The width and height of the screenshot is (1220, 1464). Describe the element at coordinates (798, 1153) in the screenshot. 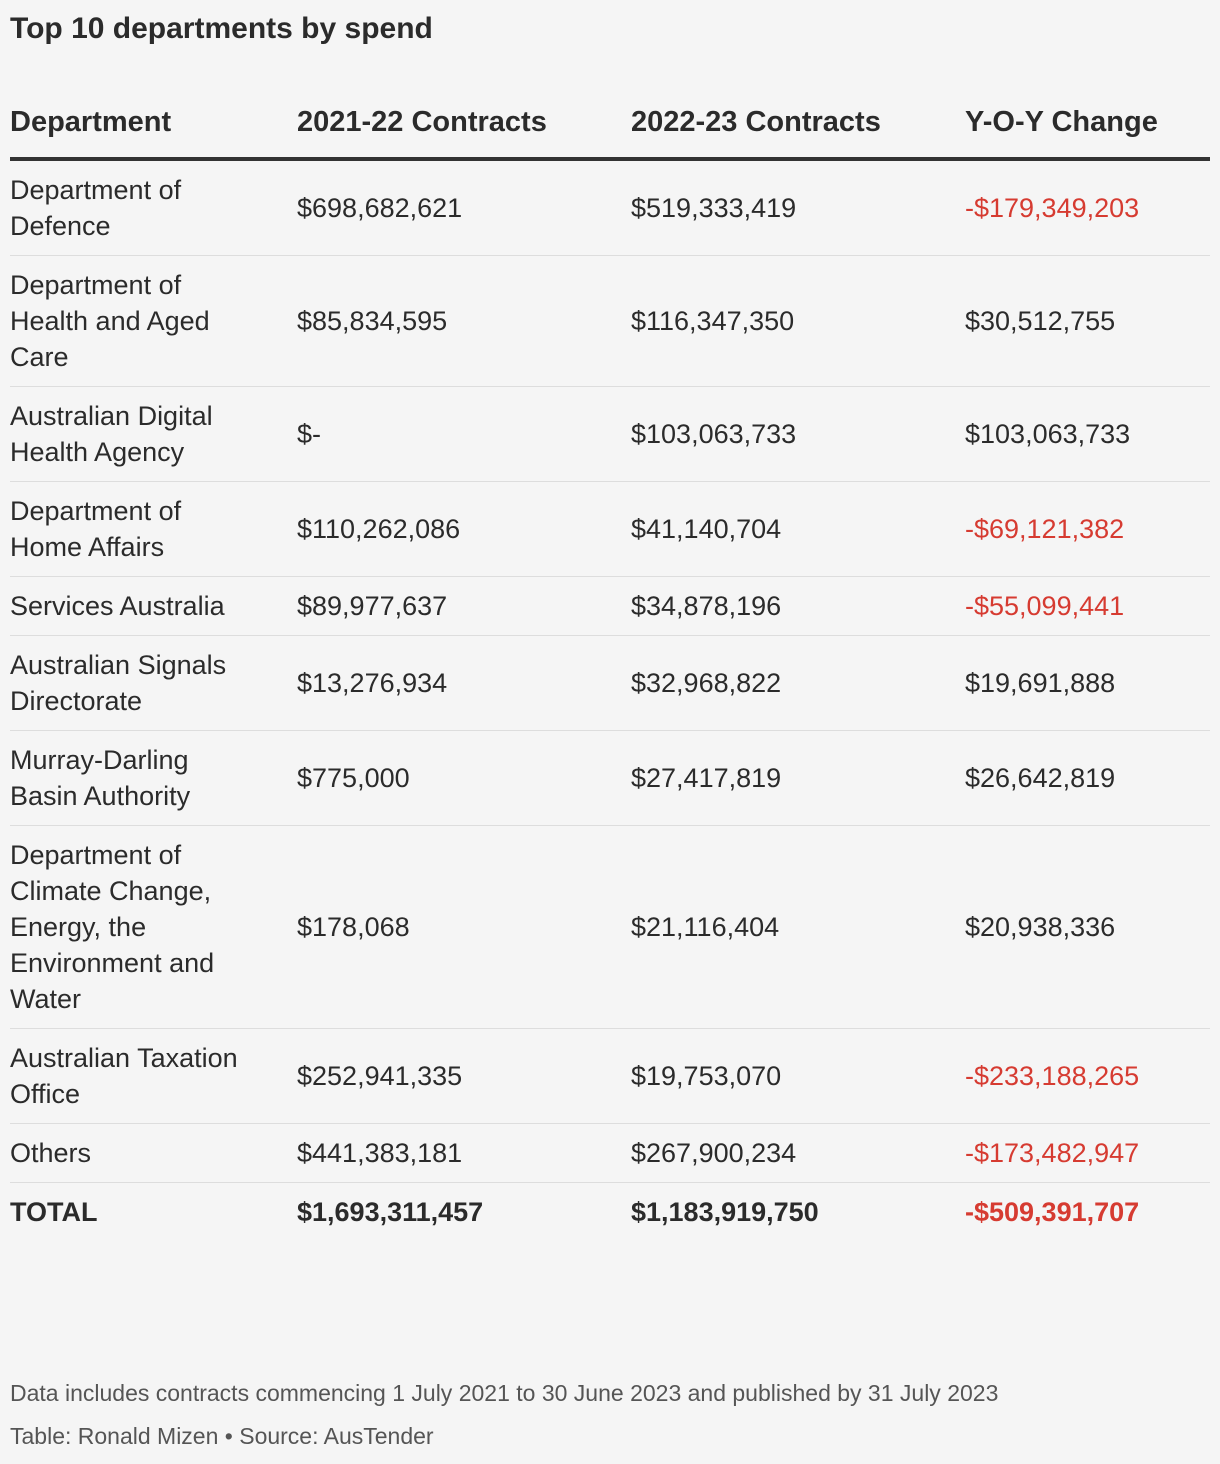

I see `table-cell: $267,900,234` at that location.